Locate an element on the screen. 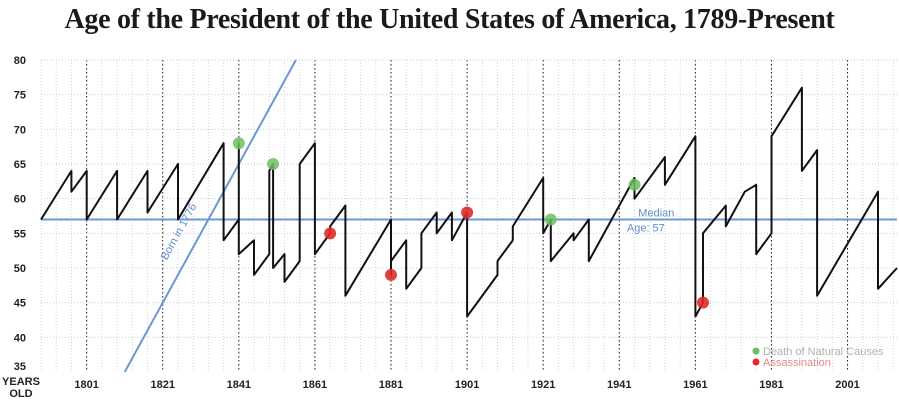 Image resolution: width=899 pixels, height=404 pixels. y-tick-label: 35 is located at coordinates (20, 367).